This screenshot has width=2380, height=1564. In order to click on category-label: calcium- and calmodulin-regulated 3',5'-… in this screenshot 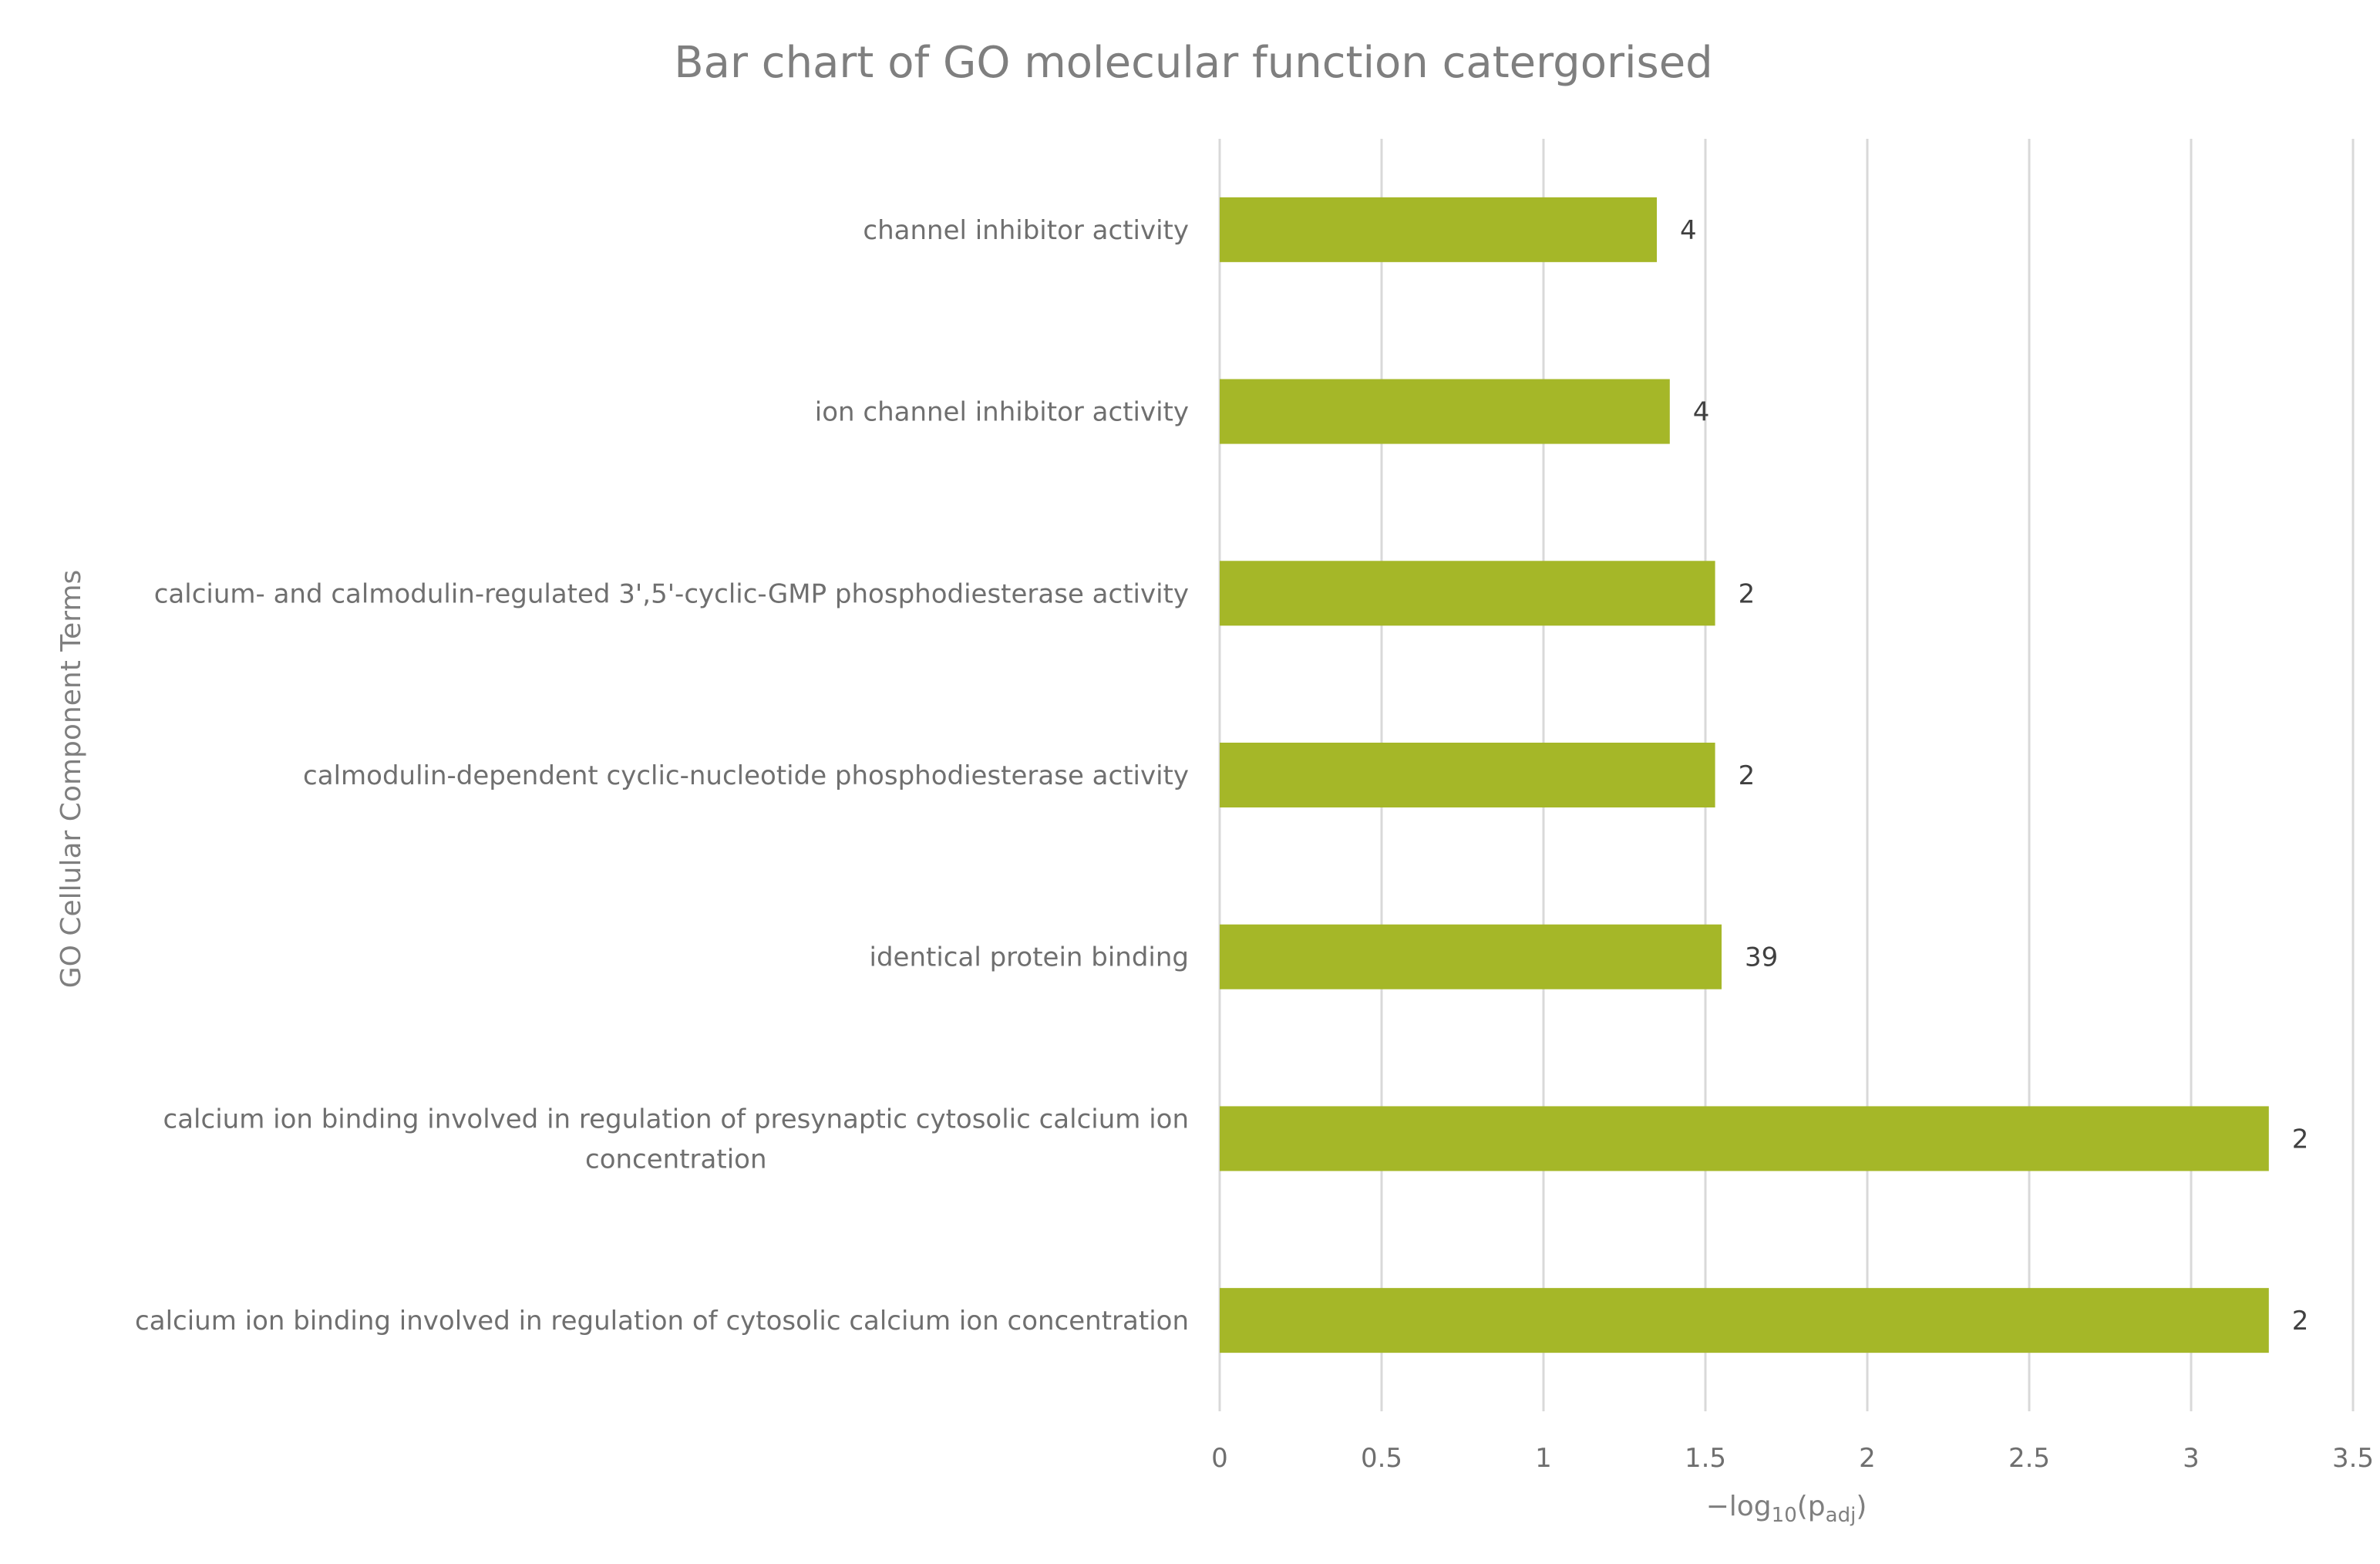, I will do `click(671, 594)`.